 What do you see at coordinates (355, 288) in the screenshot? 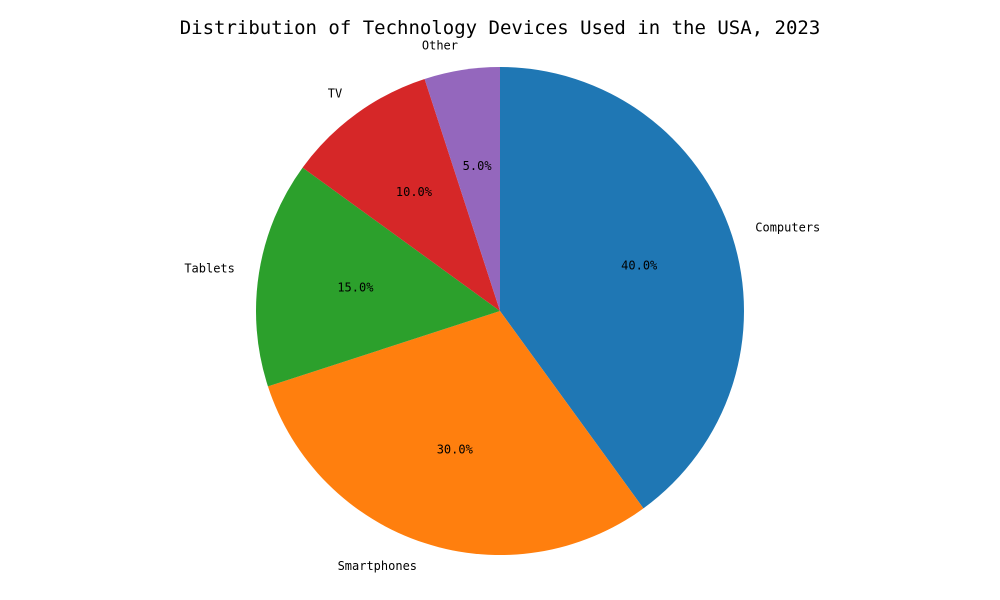
I see `pct-label-tablets: 15.0%` at bounding box center [355, 288].